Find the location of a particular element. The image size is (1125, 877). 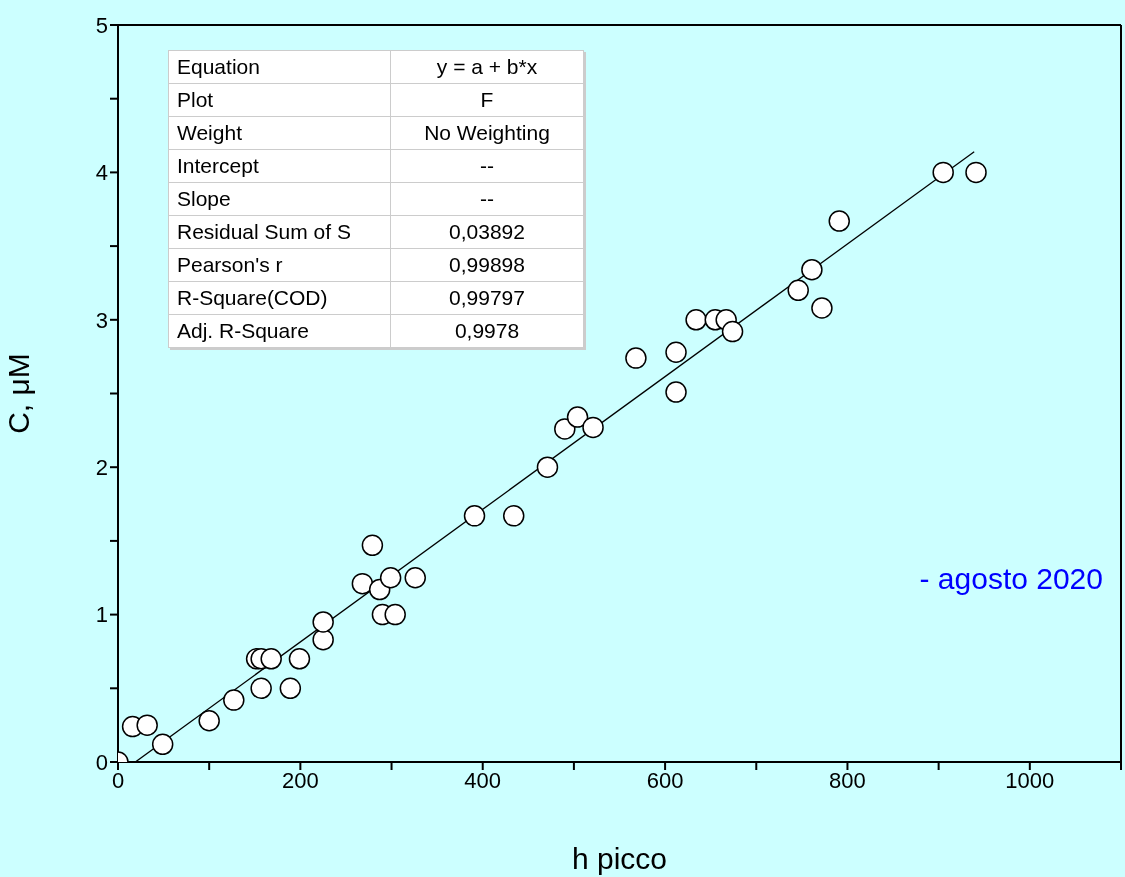

annotation: Intercept is located at coordinates (279, 166).